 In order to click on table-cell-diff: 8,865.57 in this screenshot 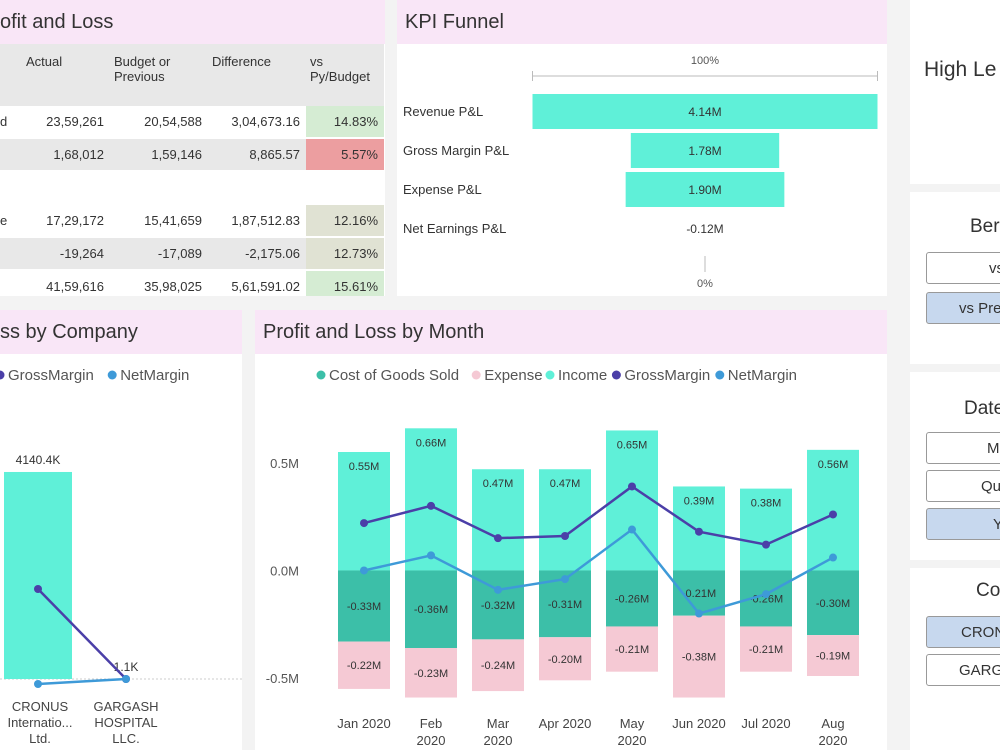, I will do `click(257, 155)`.